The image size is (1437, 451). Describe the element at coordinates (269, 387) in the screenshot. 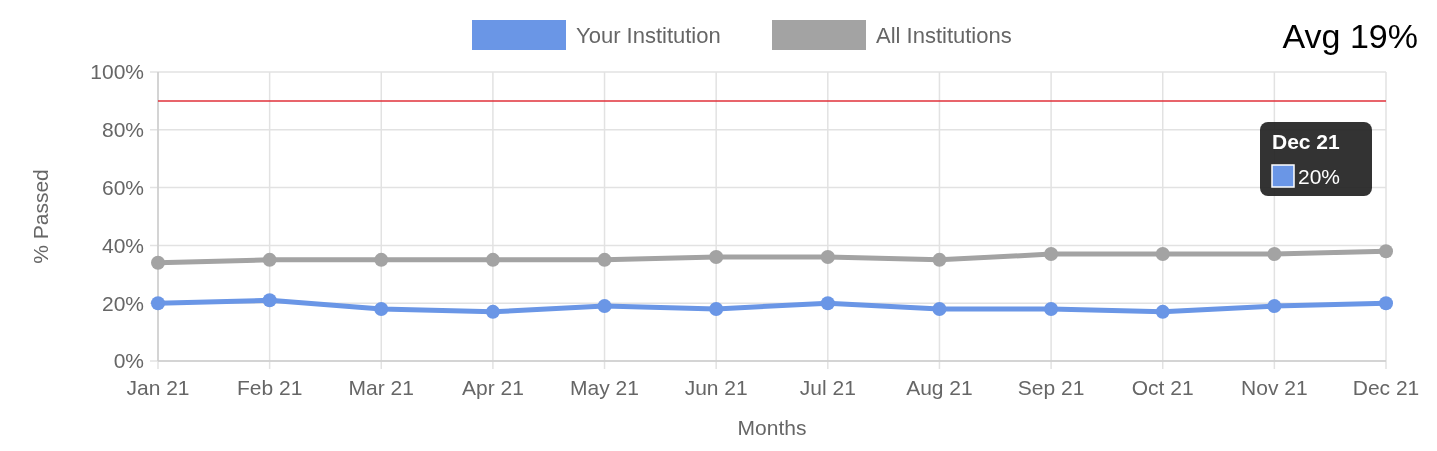

I see `x-tick-label: Feb 21` at that location.